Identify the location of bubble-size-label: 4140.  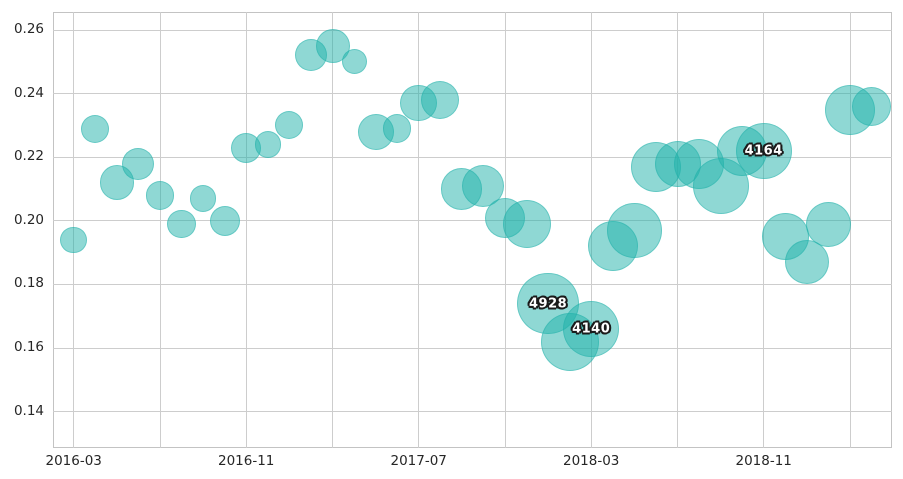
(591, 329).